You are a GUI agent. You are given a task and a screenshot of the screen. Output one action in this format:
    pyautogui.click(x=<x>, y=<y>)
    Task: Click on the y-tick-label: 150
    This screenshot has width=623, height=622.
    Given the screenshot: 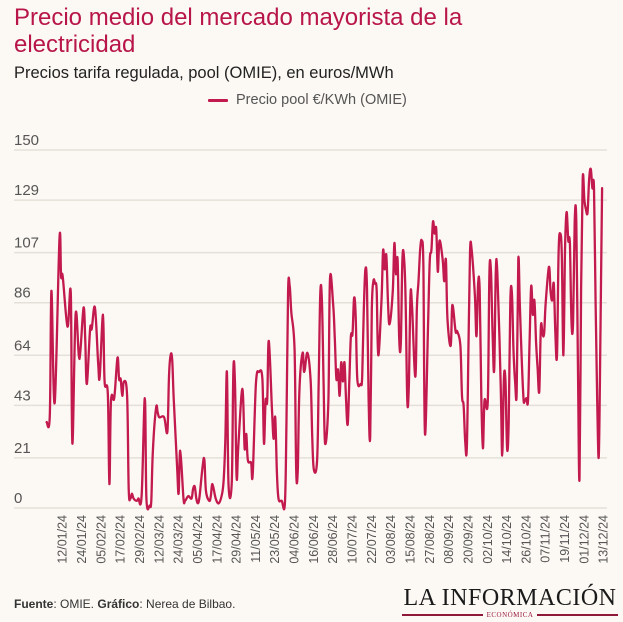 What is the action you would take?
    pyautogui.click(x=26, y=140)
    